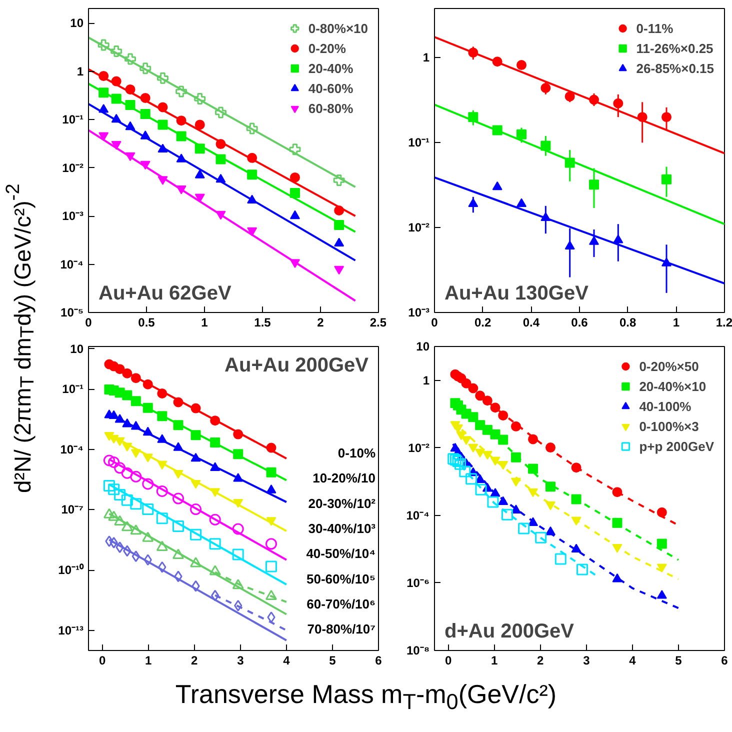  Describe the element at coordinates (341, 629) in the screenshot. I see `text: 70-80%/10⁷` at that location.